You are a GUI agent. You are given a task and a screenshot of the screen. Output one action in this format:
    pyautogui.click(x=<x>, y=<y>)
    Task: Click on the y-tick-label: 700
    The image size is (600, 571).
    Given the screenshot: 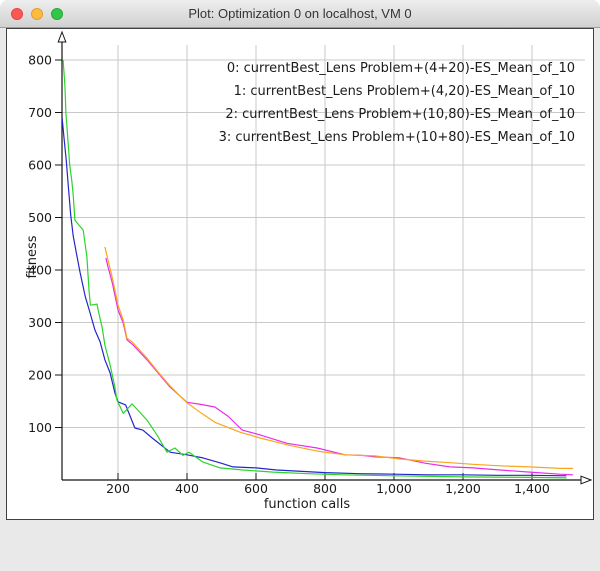 What is the action you would take?
    pyautogui.click(x=40, y=112)
    